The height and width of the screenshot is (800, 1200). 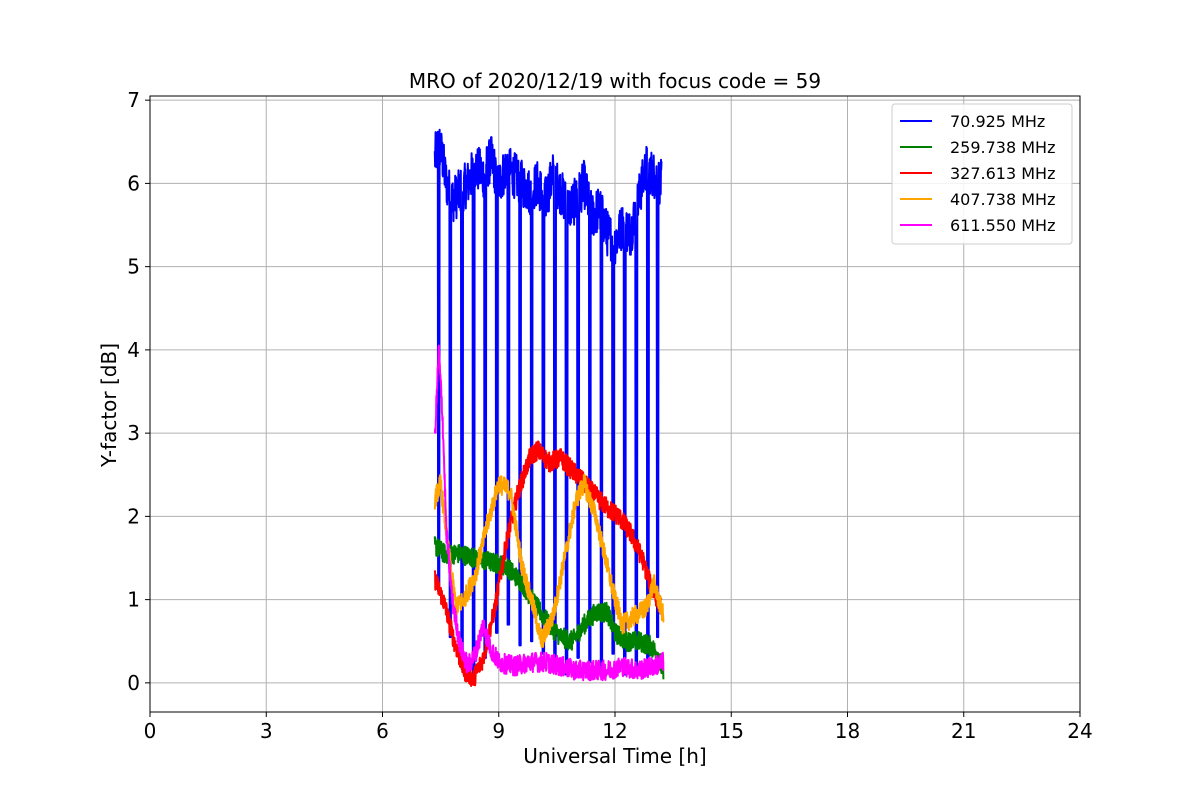 What do you see at coordinates (731, 731) in the screenshot?
I see `x-tick-label: 15` at bounding box center [731, 731].